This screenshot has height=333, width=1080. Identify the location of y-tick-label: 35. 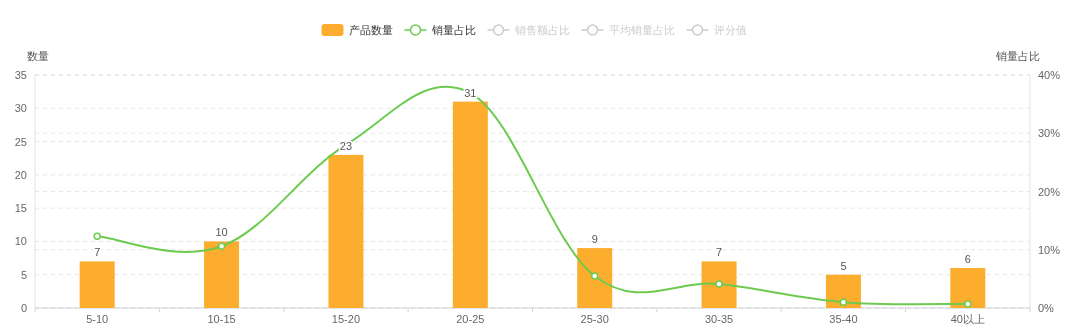
(20, 75).